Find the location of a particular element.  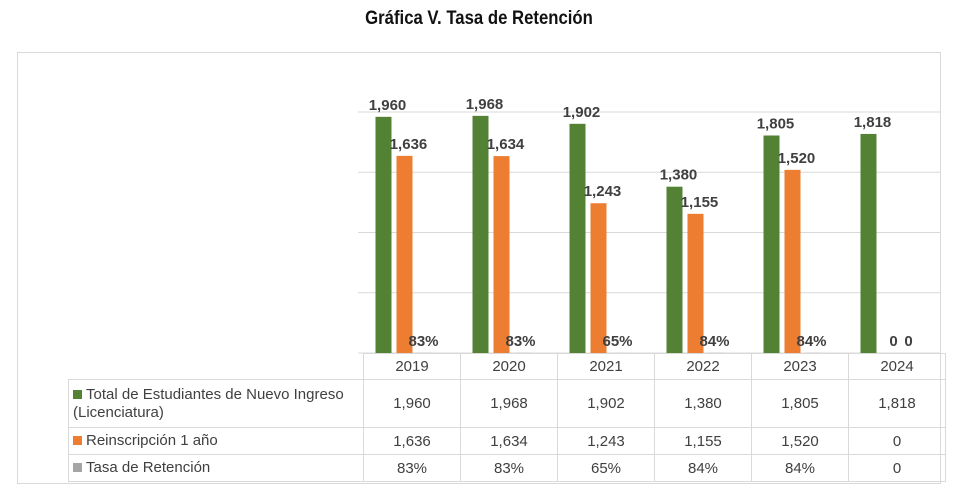

table-cell: 1,243 is located at coordinates (606, 441).